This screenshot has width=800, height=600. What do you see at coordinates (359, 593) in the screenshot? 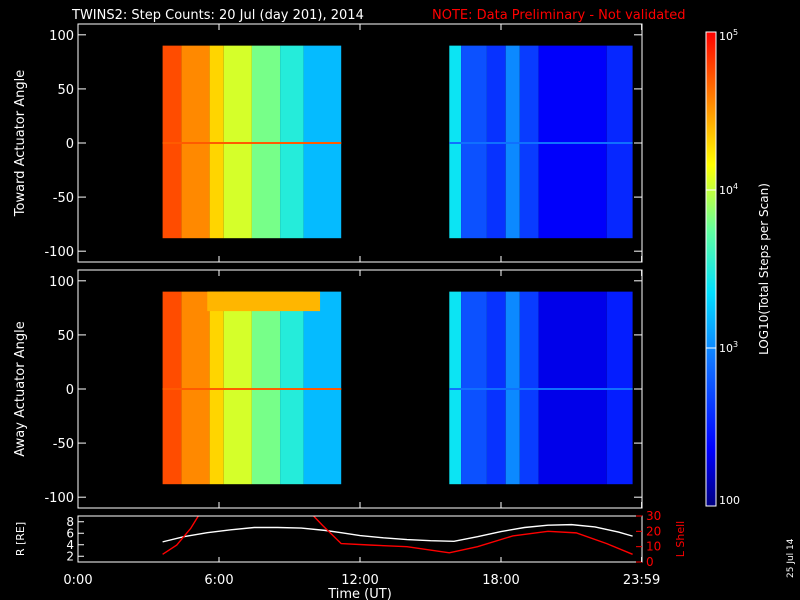
I see `x-axis-label: Time (UT)` at bounding box center [359, 593].